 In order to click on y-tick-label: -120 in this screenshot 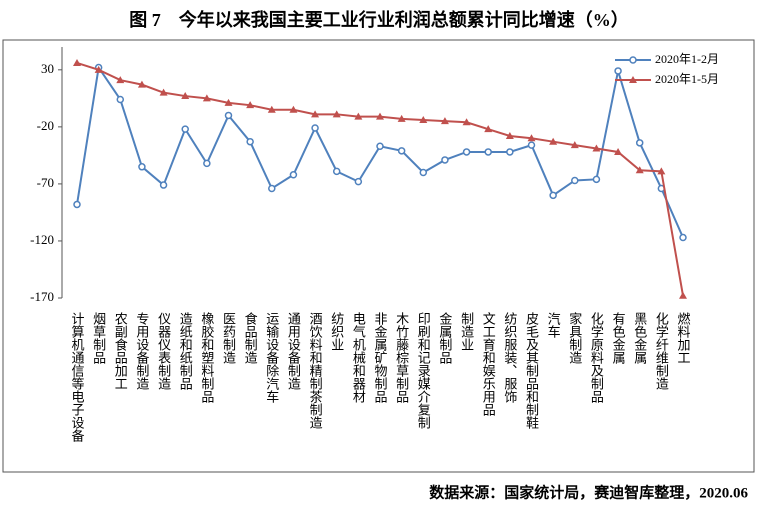, I will do `click(42, 239)`.